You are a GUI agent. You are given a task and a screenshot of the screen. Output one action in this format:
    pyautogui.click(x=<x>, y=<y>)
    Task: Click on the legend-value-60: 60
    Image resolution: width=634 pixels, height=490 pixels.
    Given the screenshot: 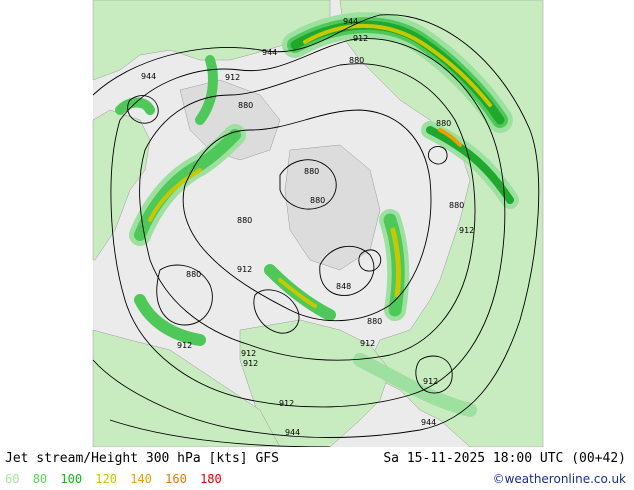 What is the action you would take?
    pyautogui.click(x=12, y=479)
    